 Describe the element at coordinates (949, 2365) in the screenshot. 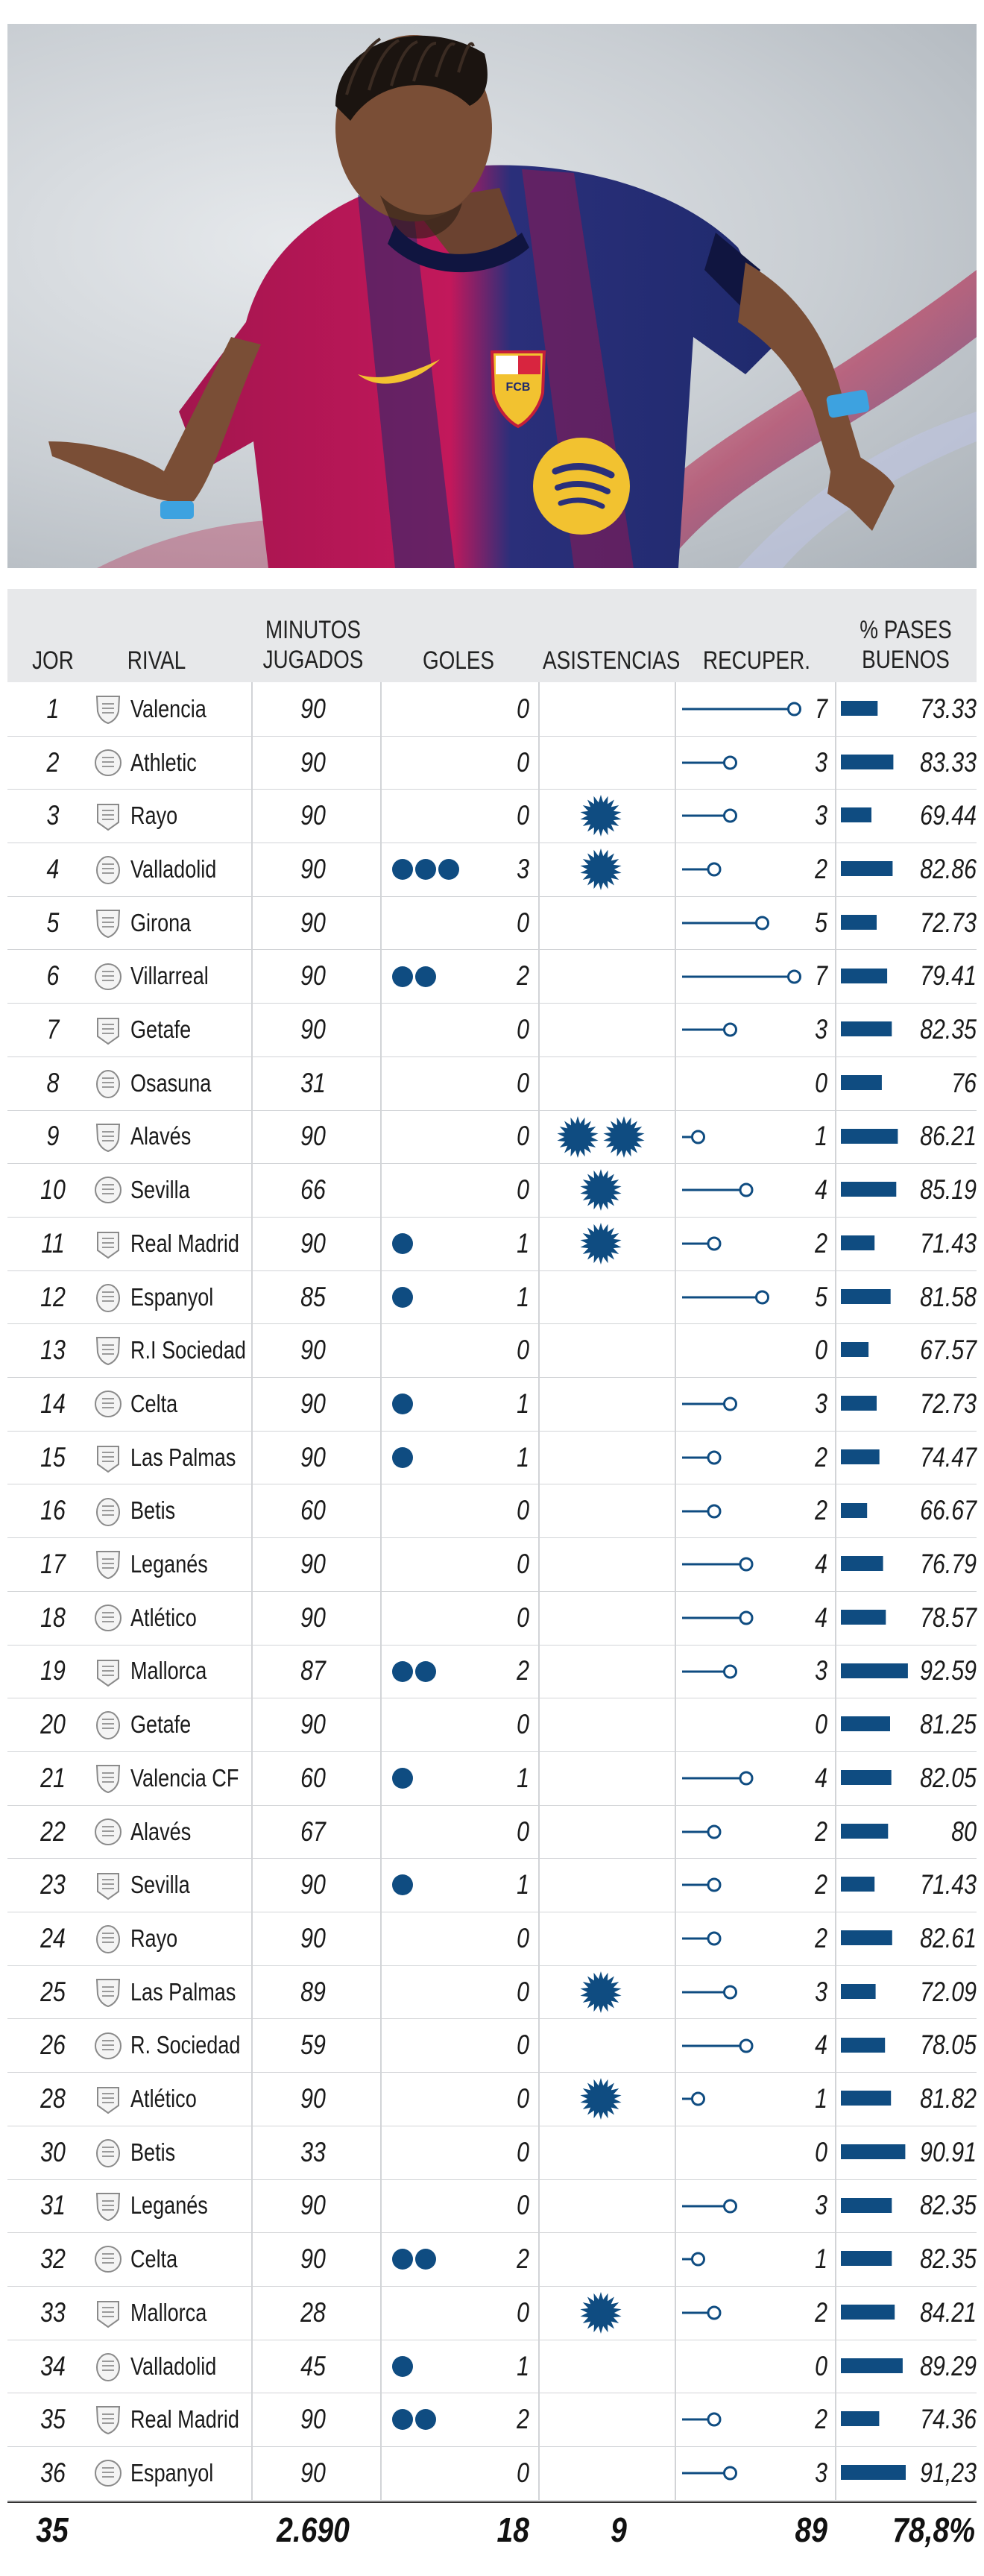

I see `pass-accuracy-value: 89.29` at that location.